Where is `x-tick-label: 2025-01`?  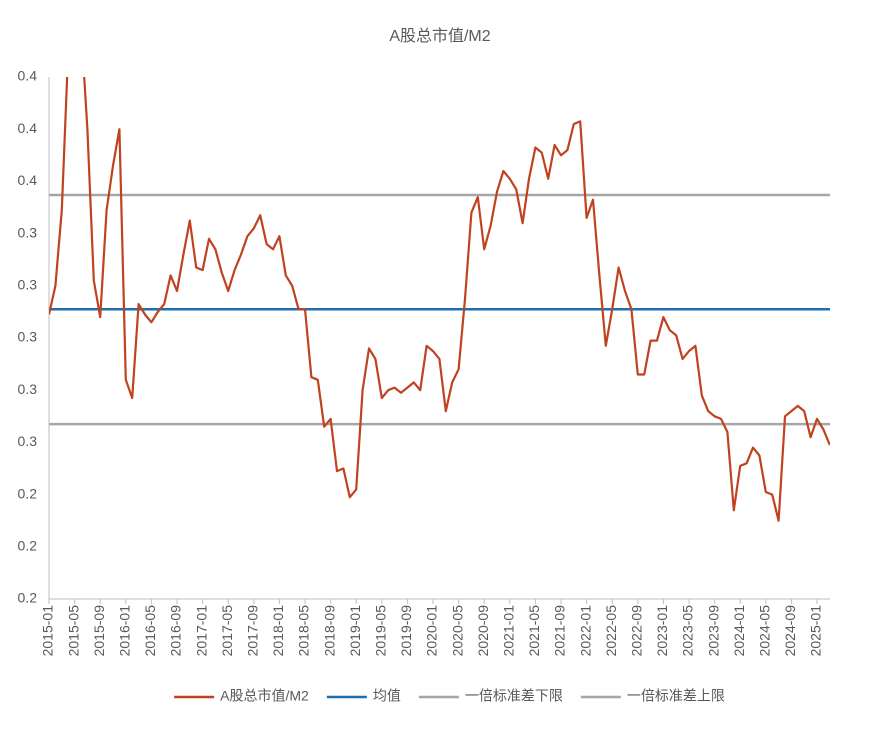 x-tick-label: 2025-01 is located at coordinates (816, 631).